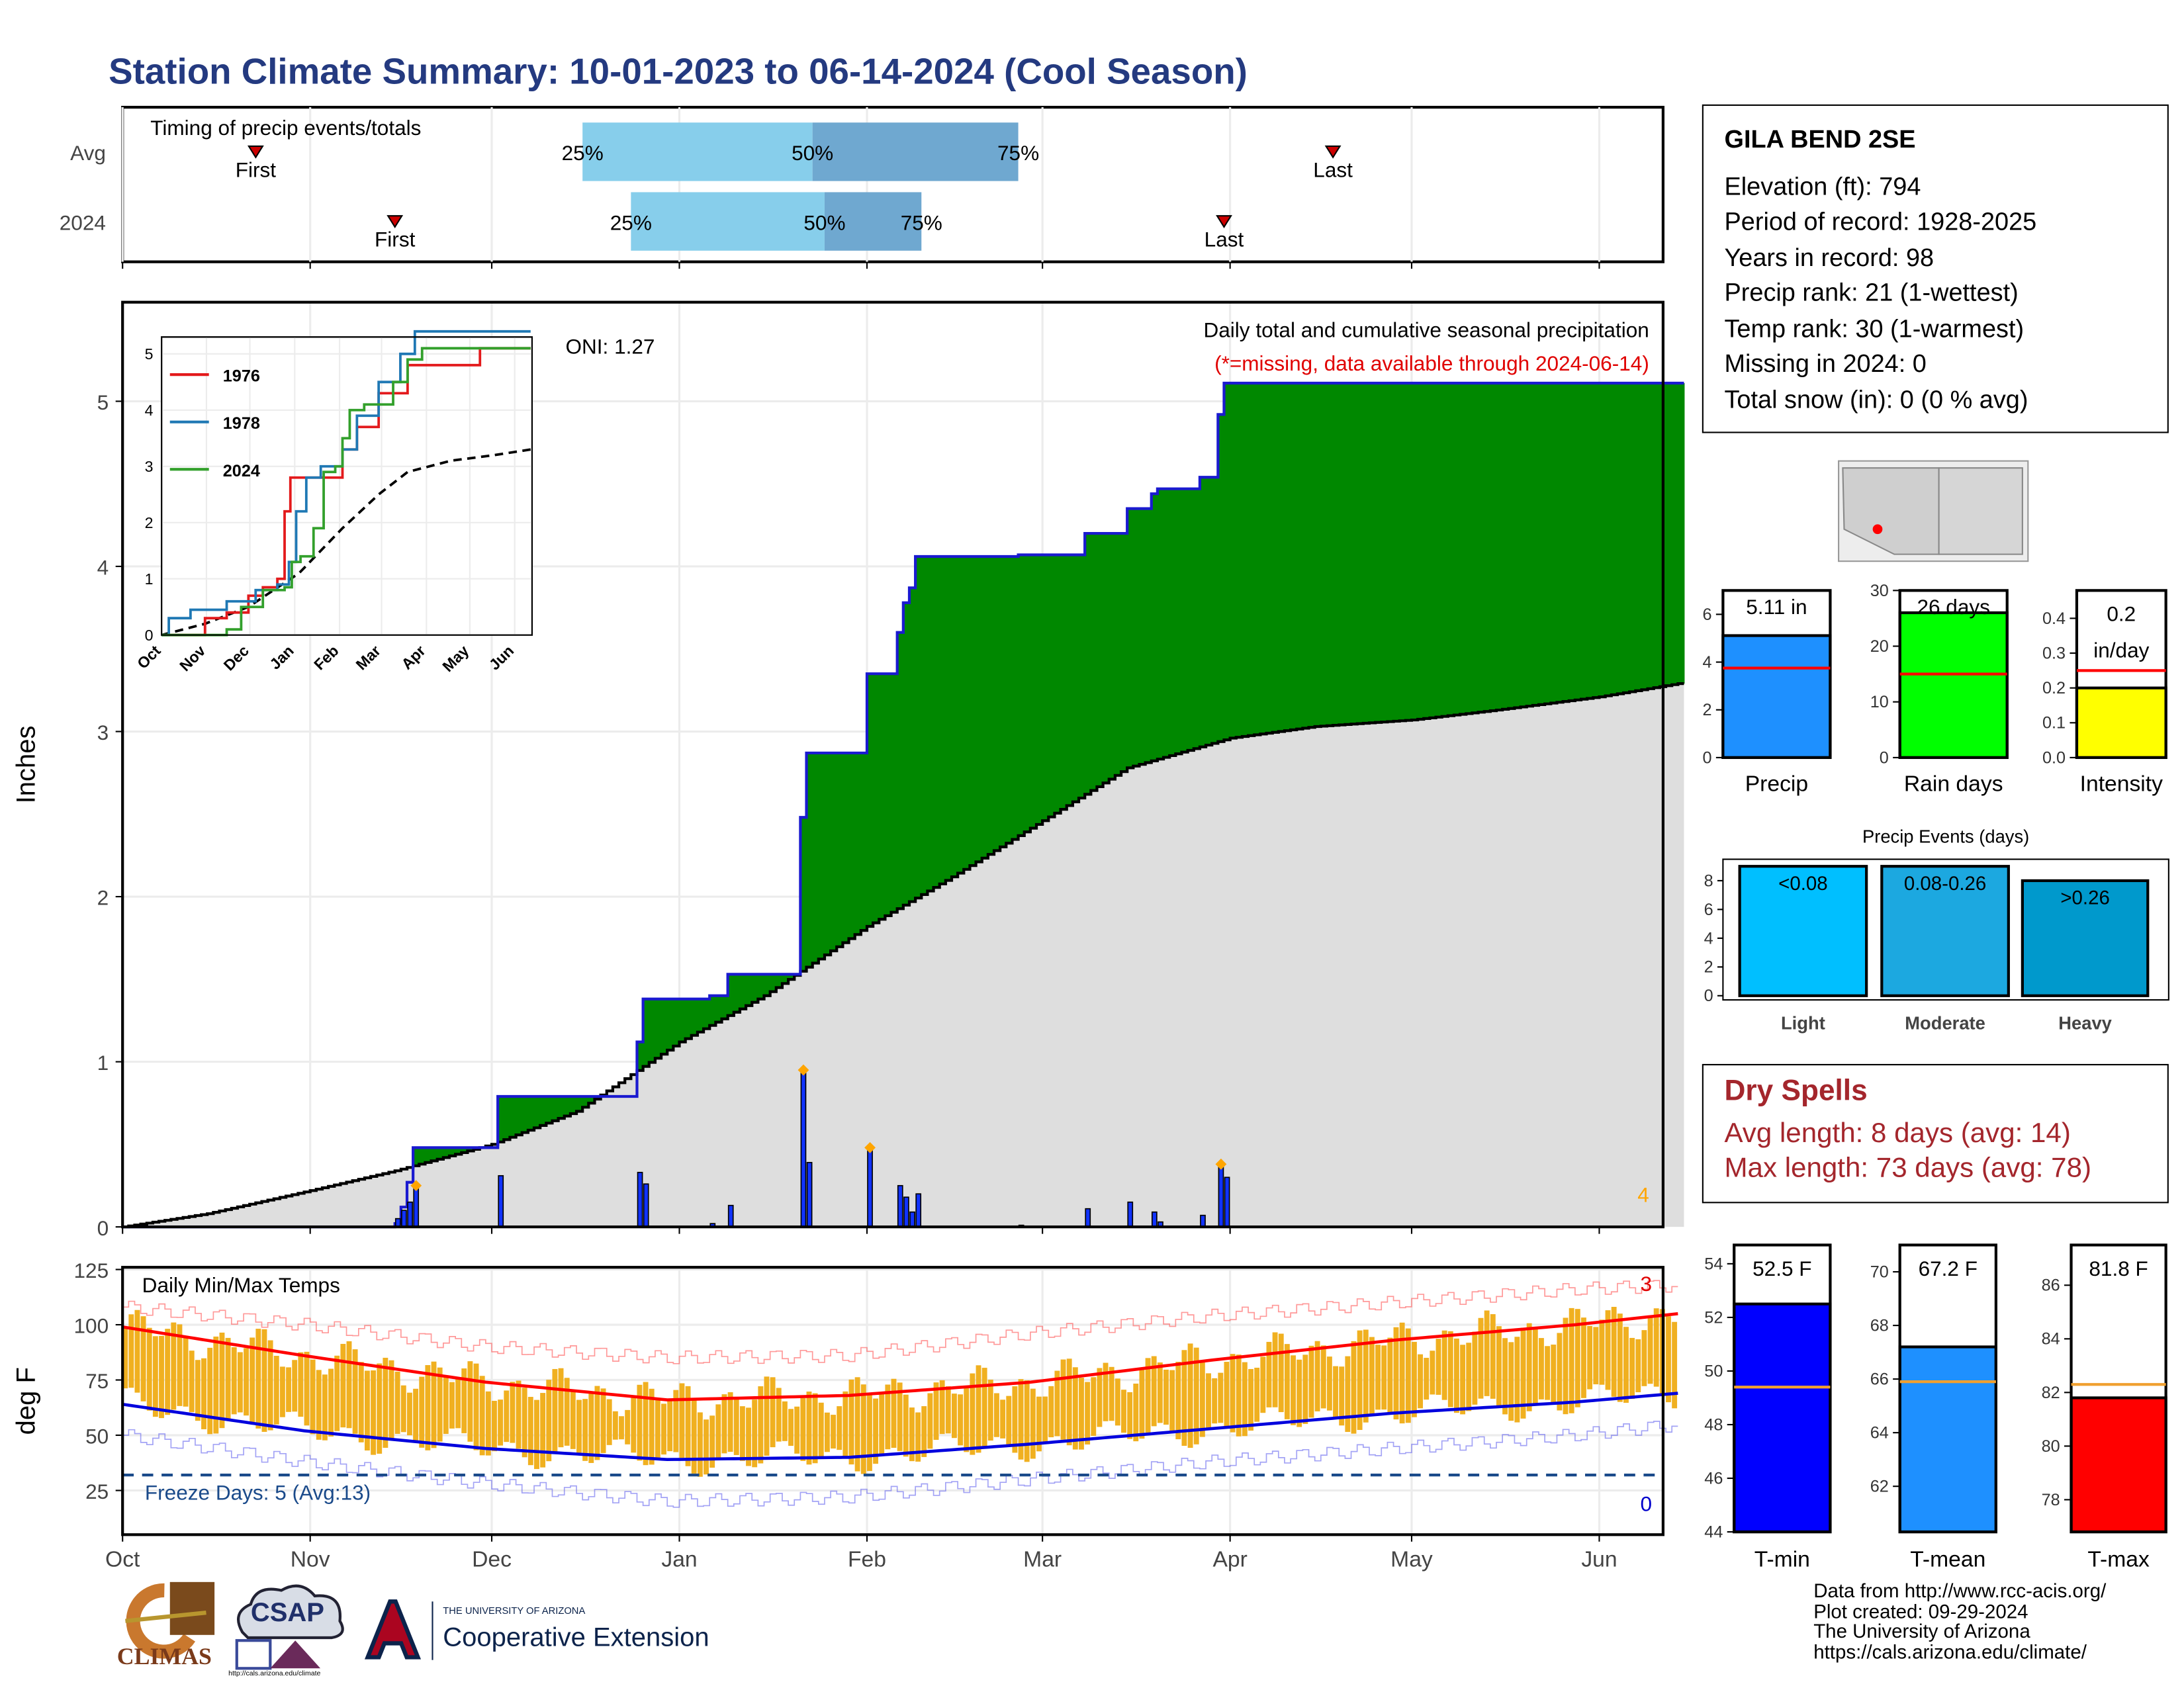  I want to click on station-location-icon, so click(1877, 529).